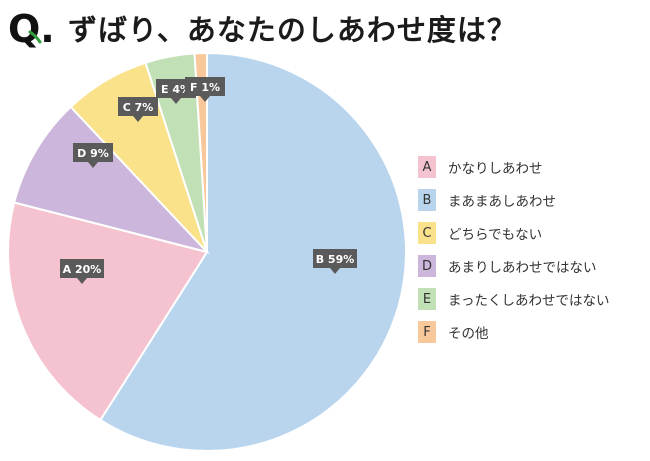  Describe the element at coordinates (427, 233) in the screenshot. I see `legend-swatch: C` at that location.